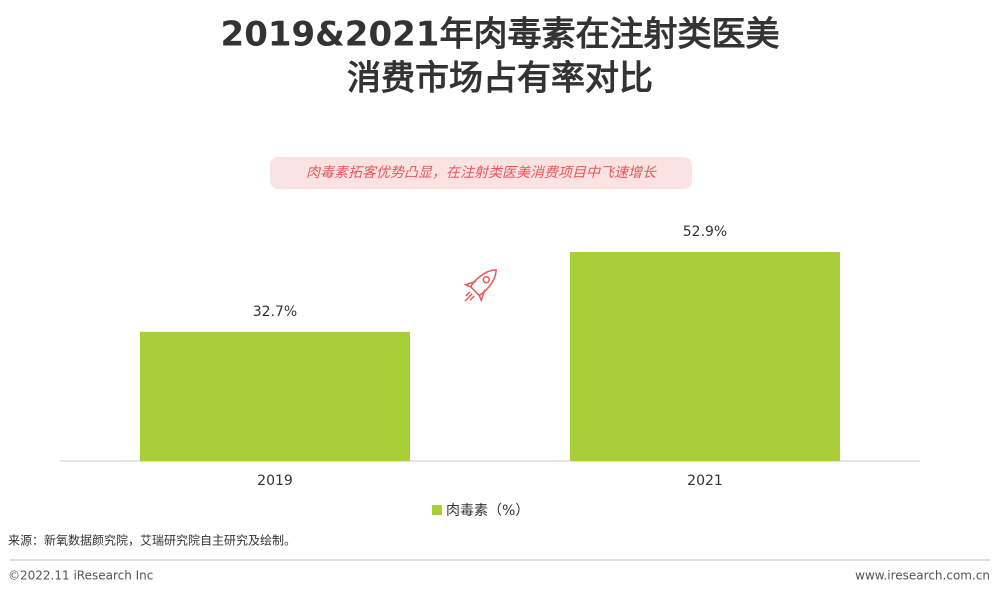  I want to click on subtitle-banner, so click(481, 173).